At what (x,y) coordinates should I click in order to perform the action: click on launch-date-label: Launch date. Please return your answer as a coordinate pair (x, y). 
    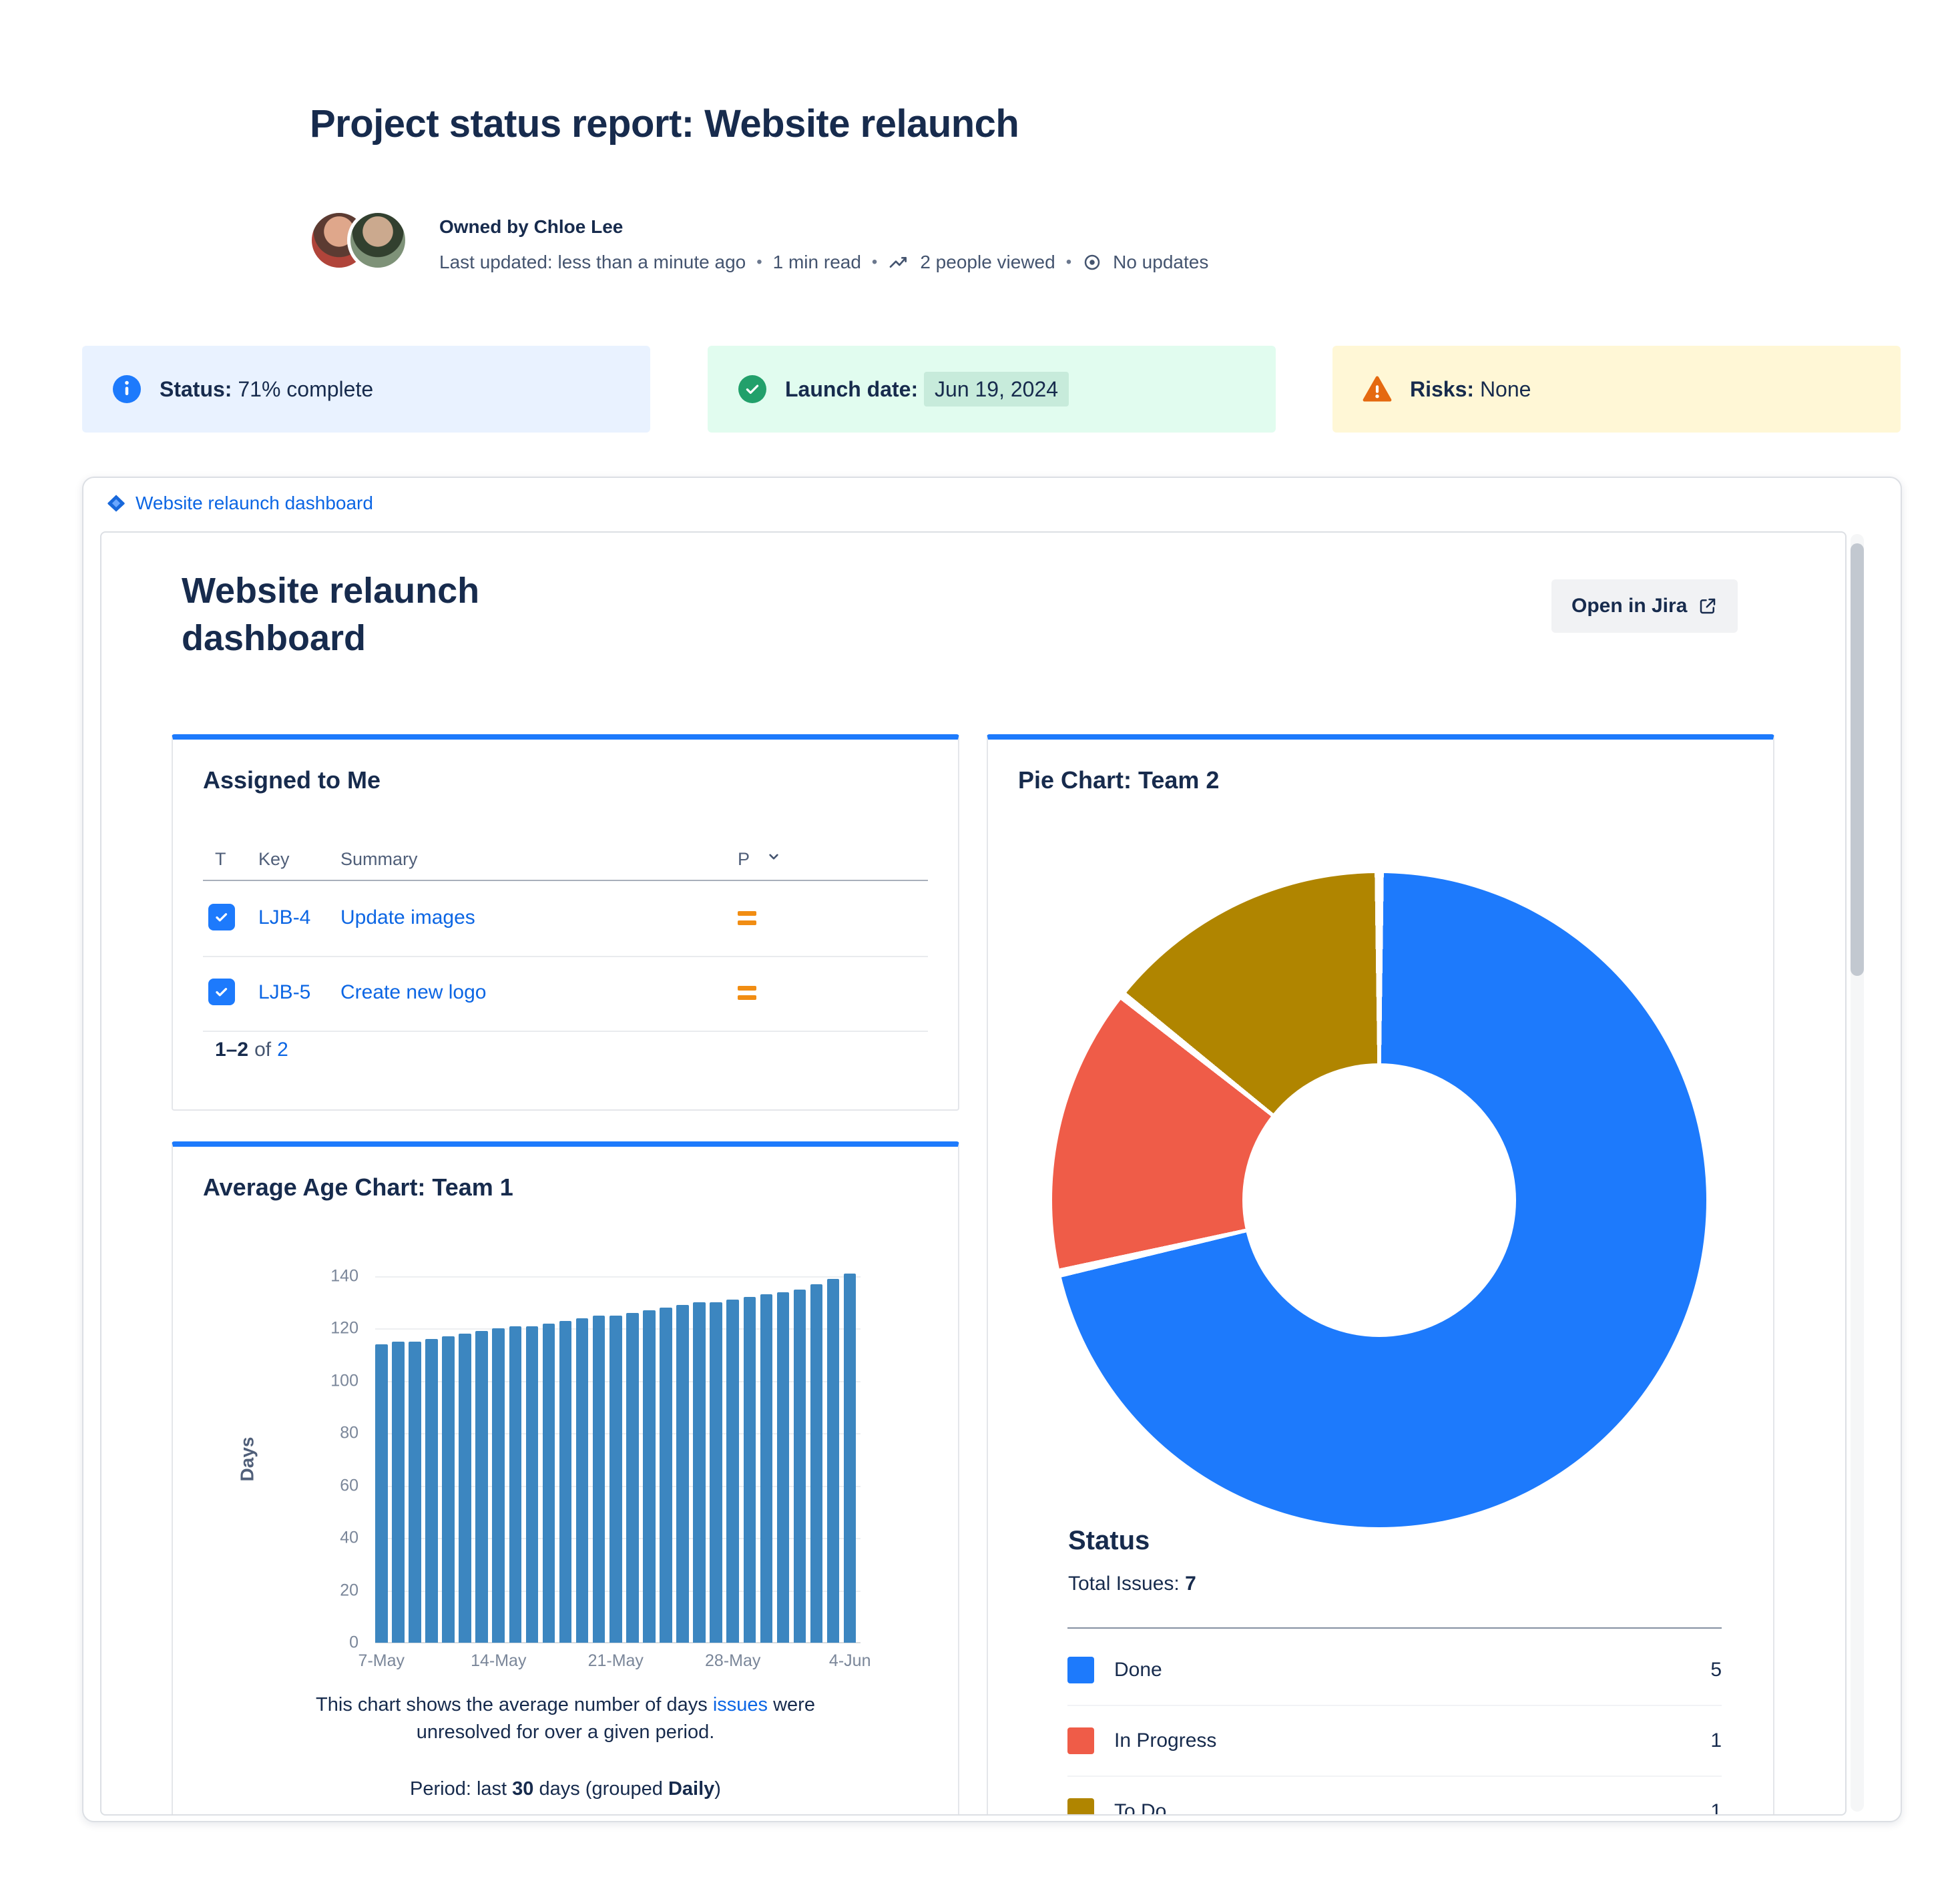
    Looking at the image, I should click on (848, 388).